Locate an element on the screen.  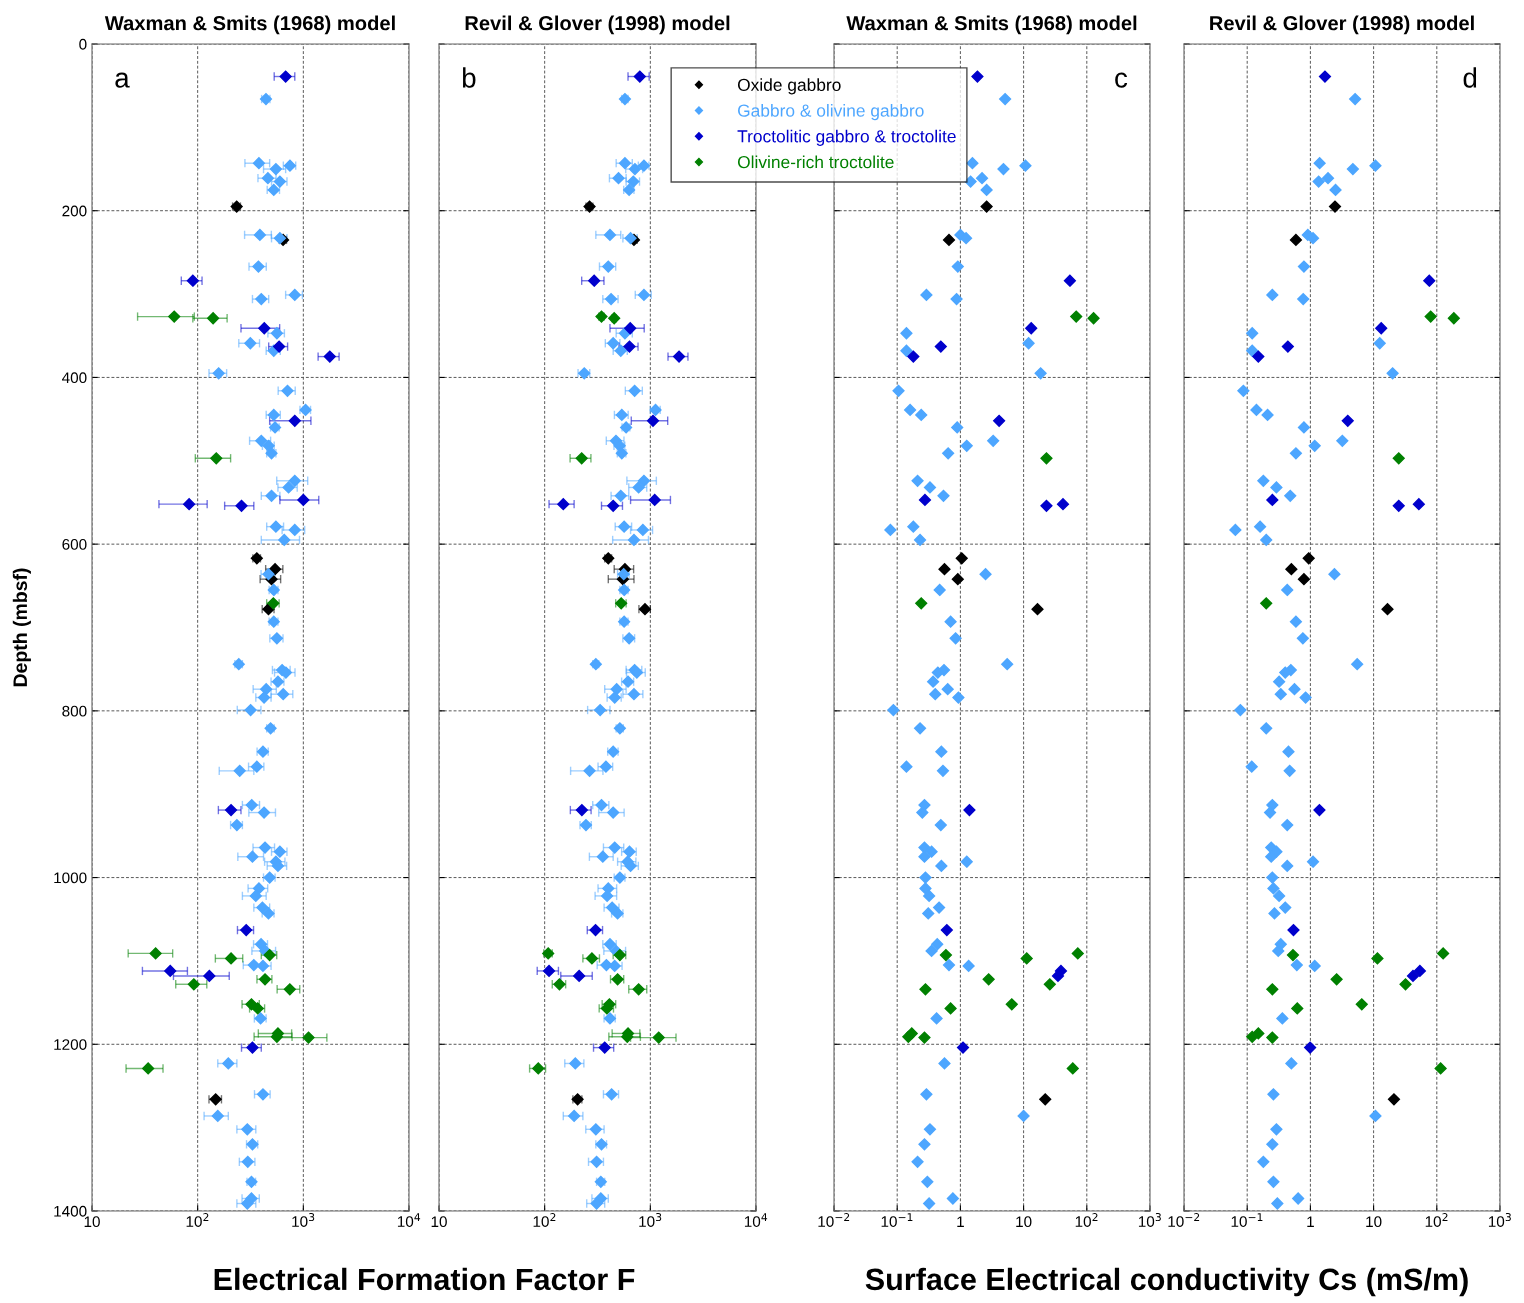
annotation: c is located at coordinates (1121, 80).